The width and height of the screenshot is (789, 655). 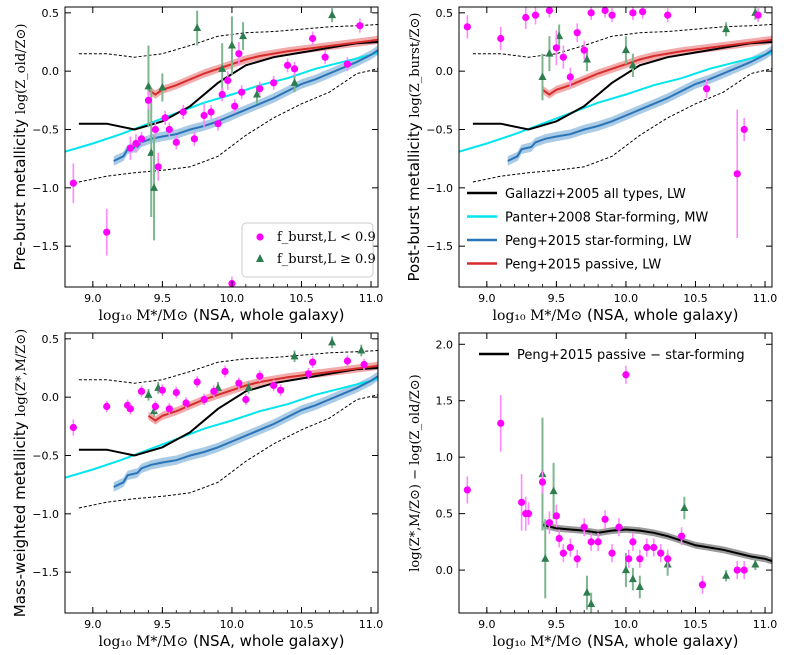 I want to click on legend-label: Peng+2015 star-forming, LW, so click(x=598, y=241).